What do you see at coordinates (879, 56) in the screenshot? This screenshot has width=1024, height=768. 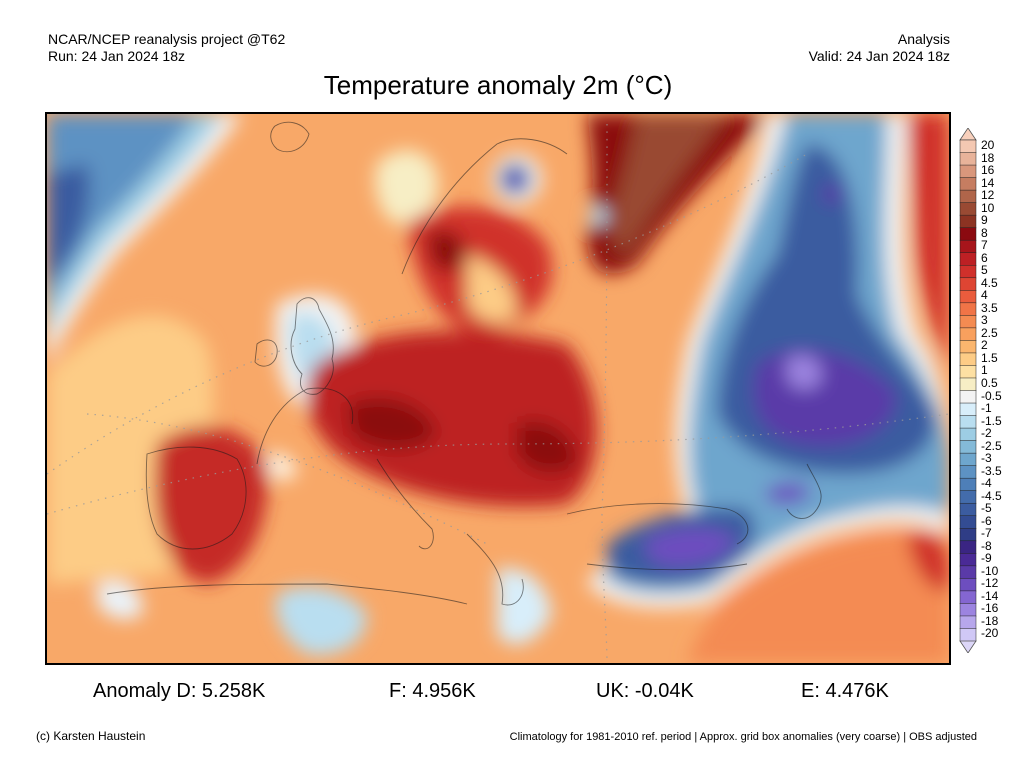 I see `valid-label: Valid: 24 Jan 2024 18z` at bounding box center [879, 56].